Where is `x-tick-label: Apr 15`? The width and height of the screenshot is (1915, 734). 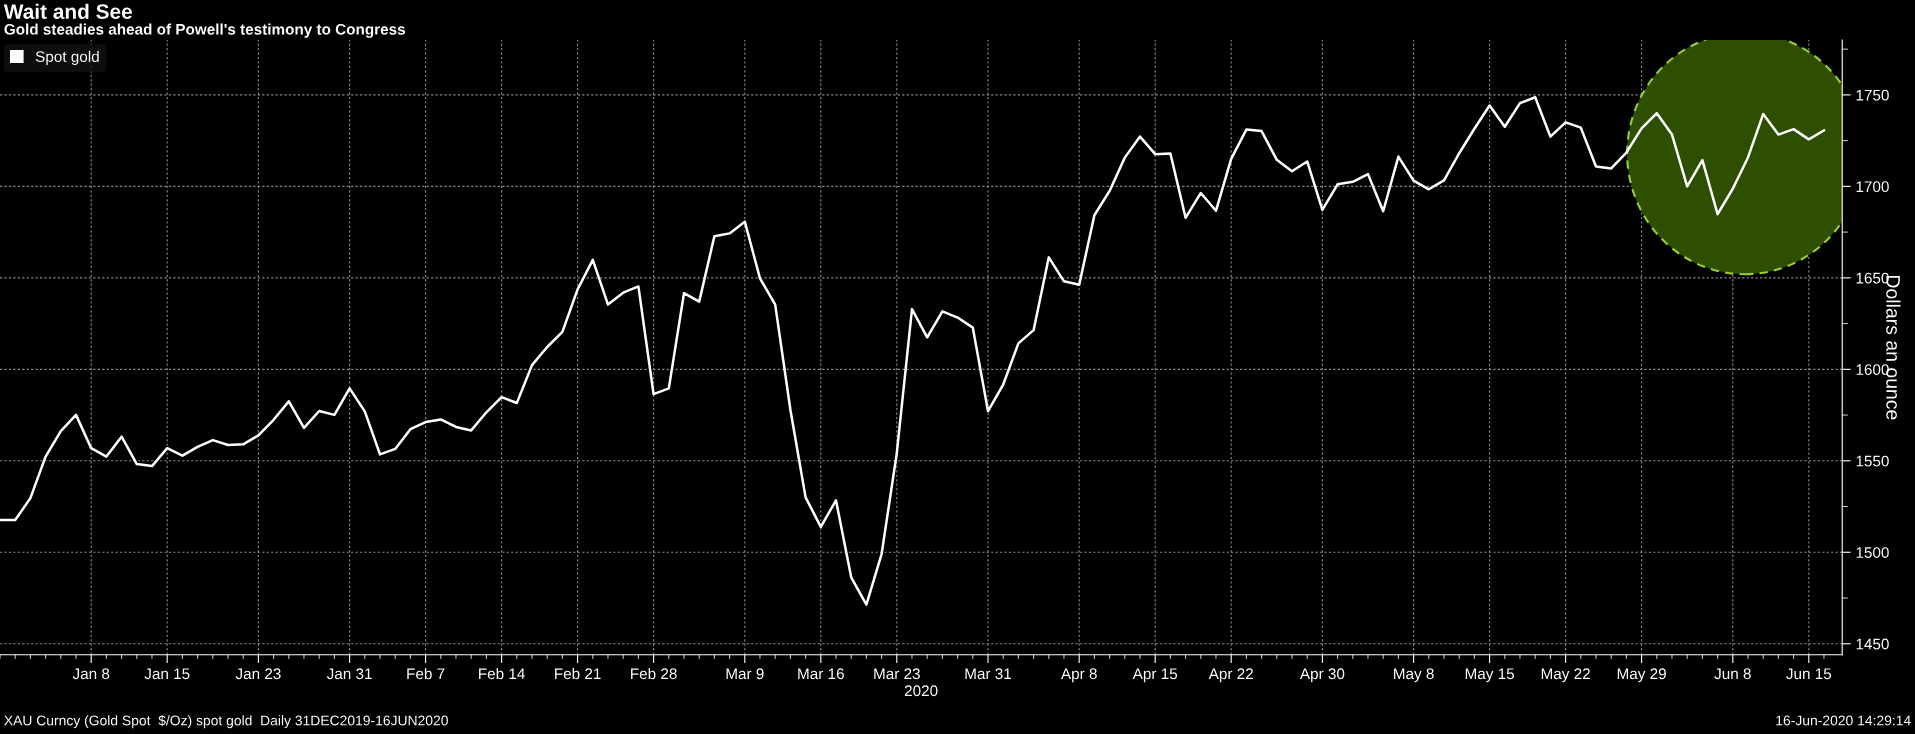 x-tick-label: Apr 15 is located at coordinates (1155, 675).